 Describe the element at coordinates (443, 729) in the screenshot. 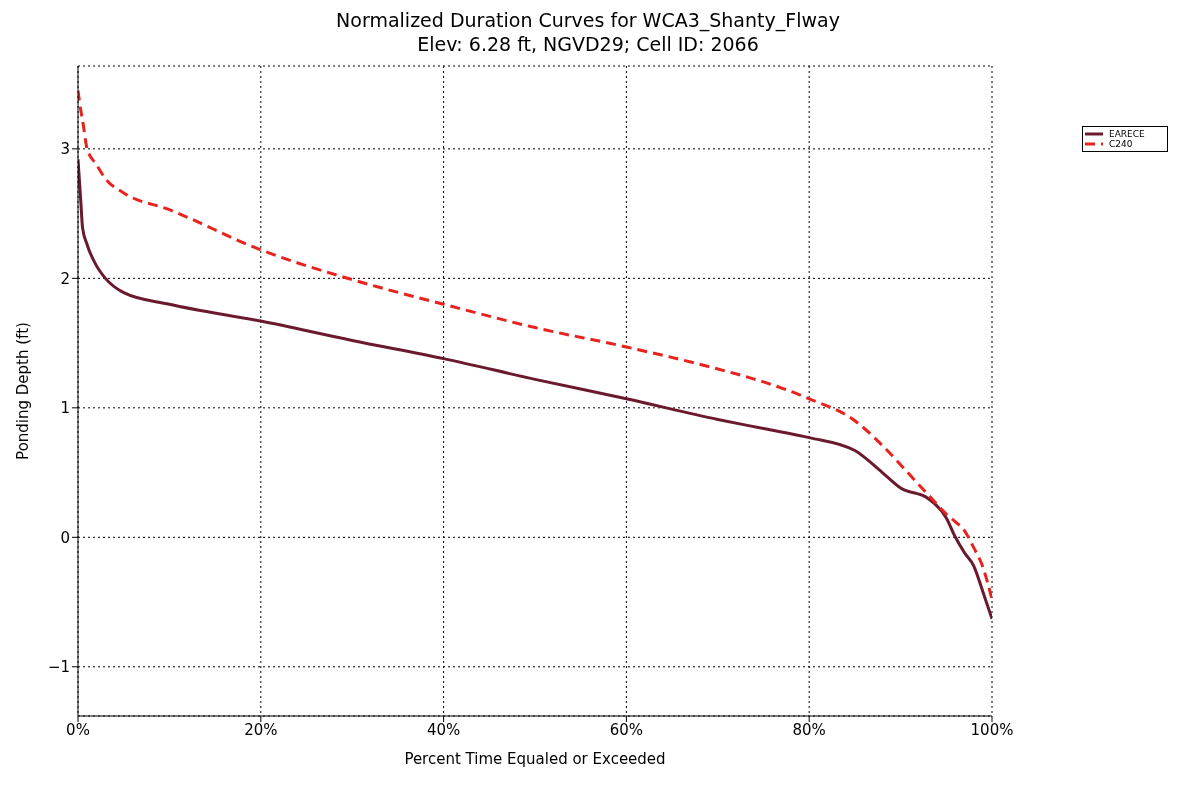

I see `x-tick-label: 40%` at that location.